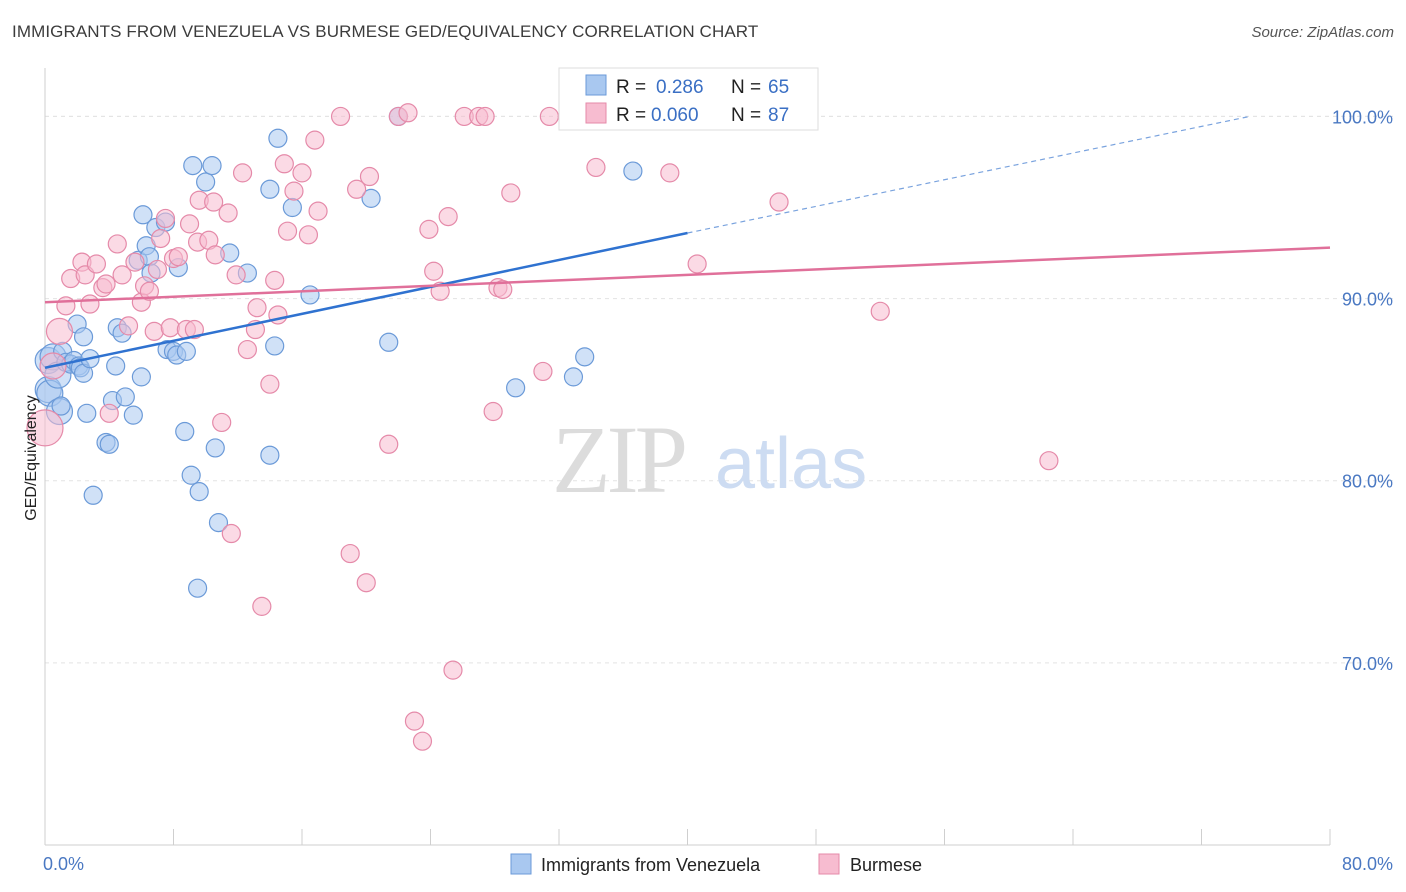 The height and width of the screenshot is (892, 1406). I want to click on legend-r-value-1: 0.286, so click(680, 87).